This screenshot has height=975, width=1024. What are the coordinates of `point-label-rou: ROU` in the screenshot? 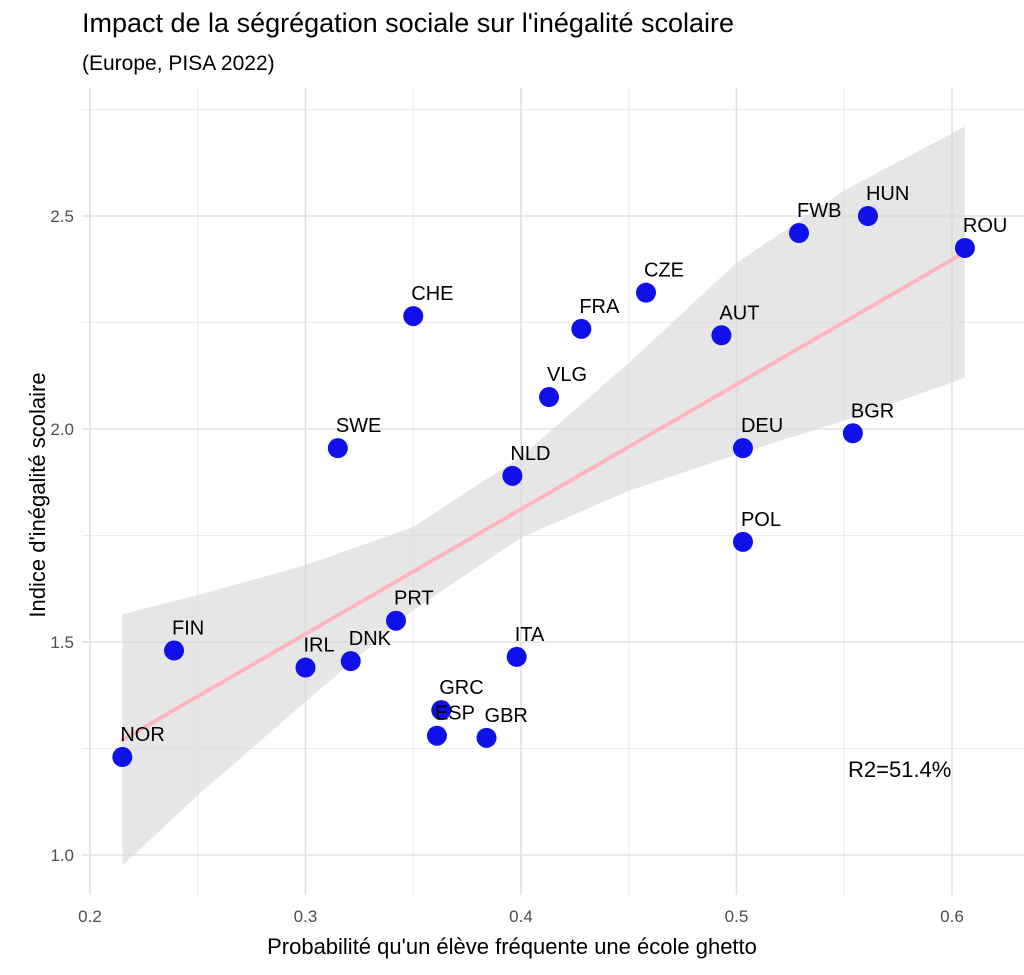 It's located at (985, 226).